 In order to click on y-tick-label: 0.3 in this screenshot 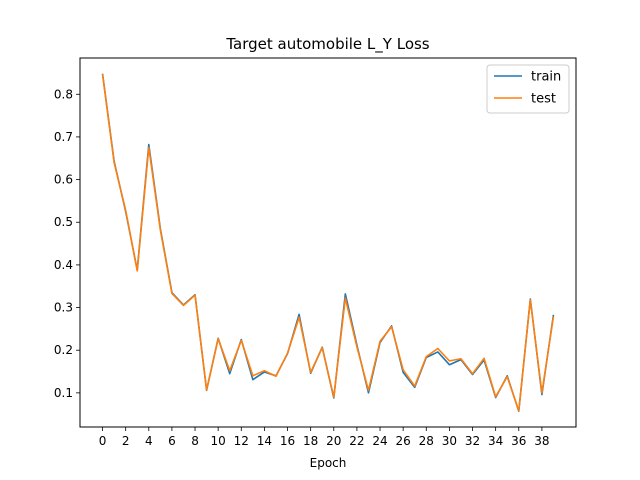, I will do `click(63, 308)`.